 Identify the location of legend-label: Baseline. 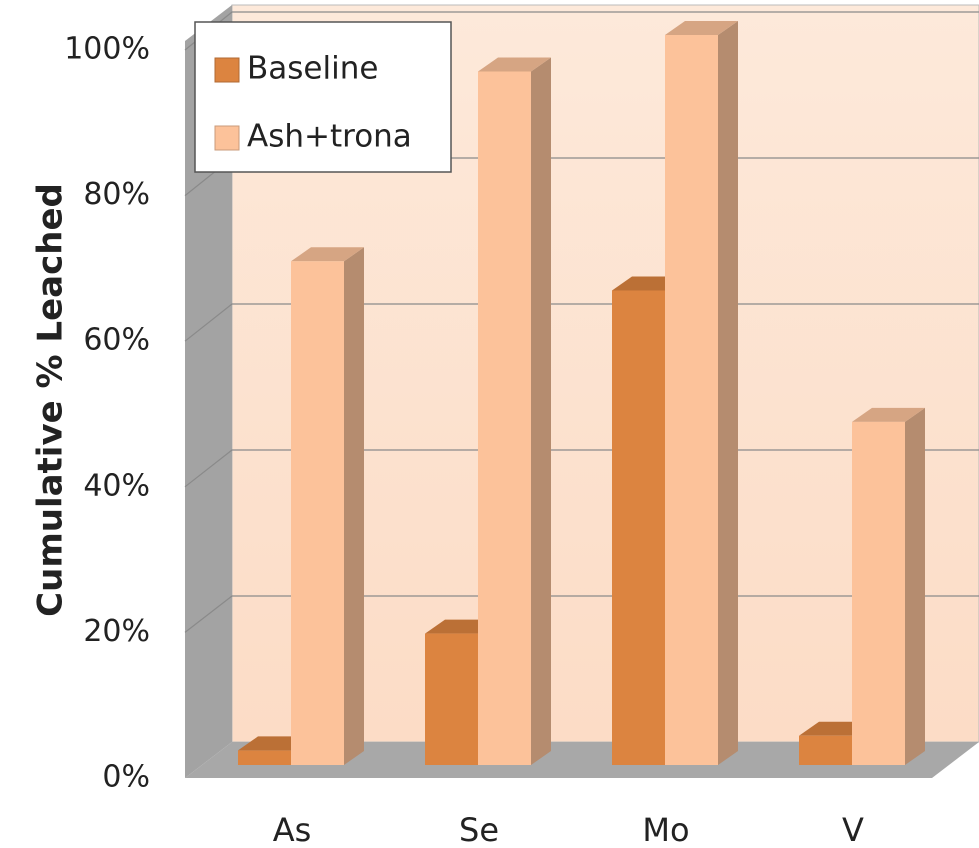
(312, 69).